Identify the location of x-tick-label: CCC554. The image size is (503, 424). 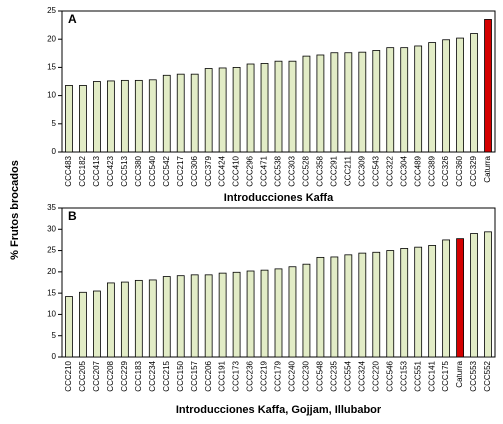
(347, 375).